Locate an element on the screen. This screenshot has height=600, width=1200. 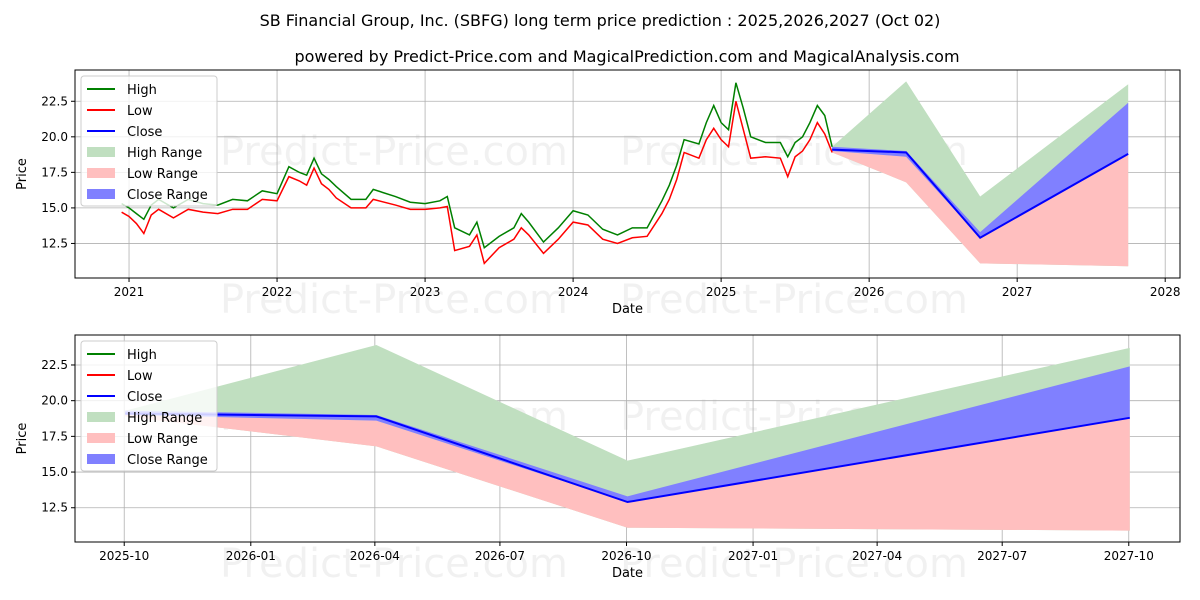
x-tick-label: 2028 is located at coordinates (1165, 292).